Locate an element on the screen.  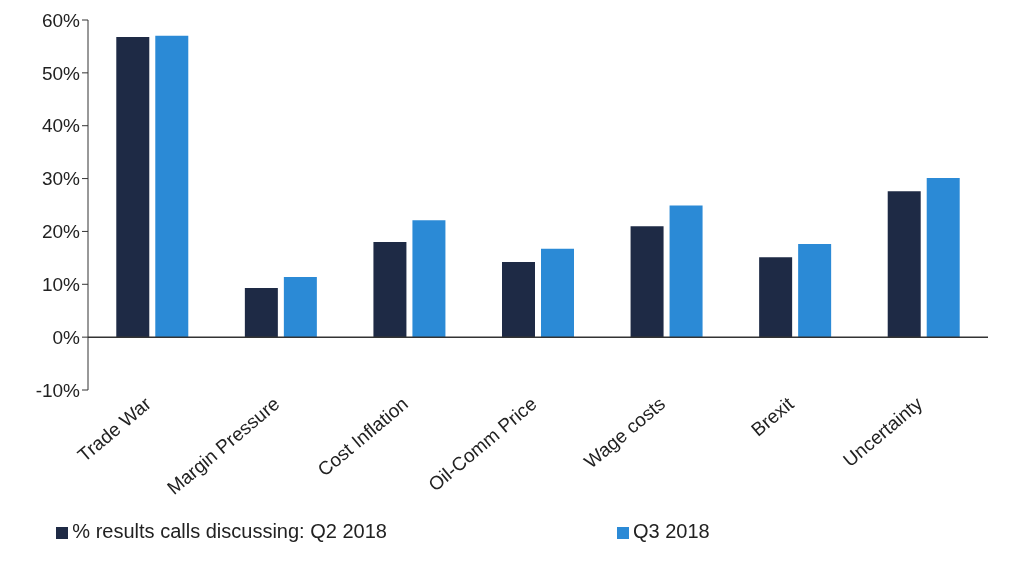
y-tick-label: 30% is located at coordinates (61, 179).